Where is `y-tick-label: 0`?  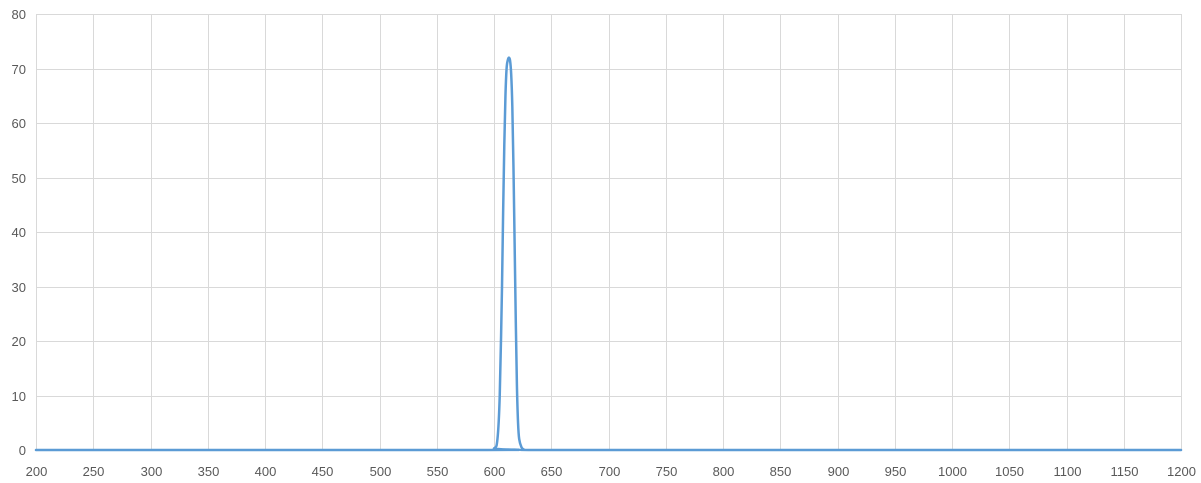 y-tick-label: 0 is located at coordinates (22, 450).